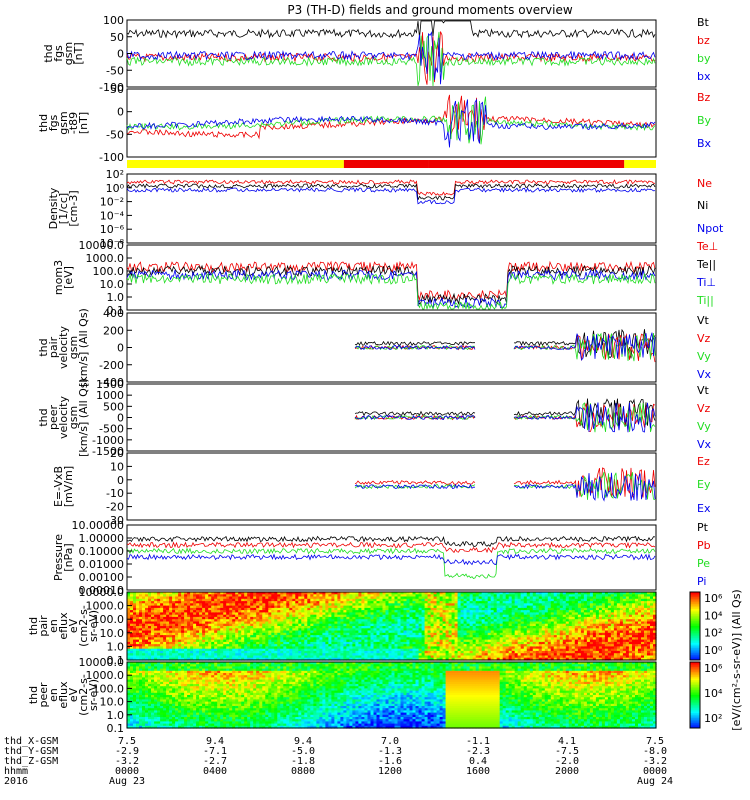  I want to click on y-tick-label: 200, so click(113, 330).